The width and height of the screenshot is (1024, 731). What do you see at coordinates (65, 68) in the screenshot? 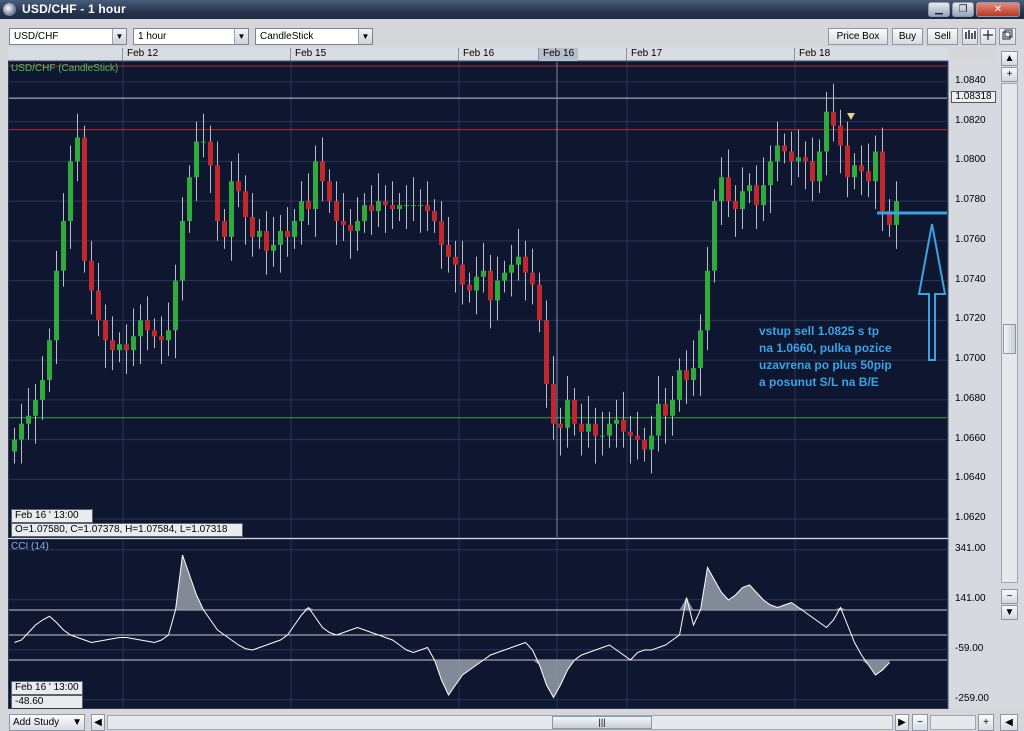
I see `price-panel-title: USD/CHF (CandleStick)` at bounding box center [65, 68].